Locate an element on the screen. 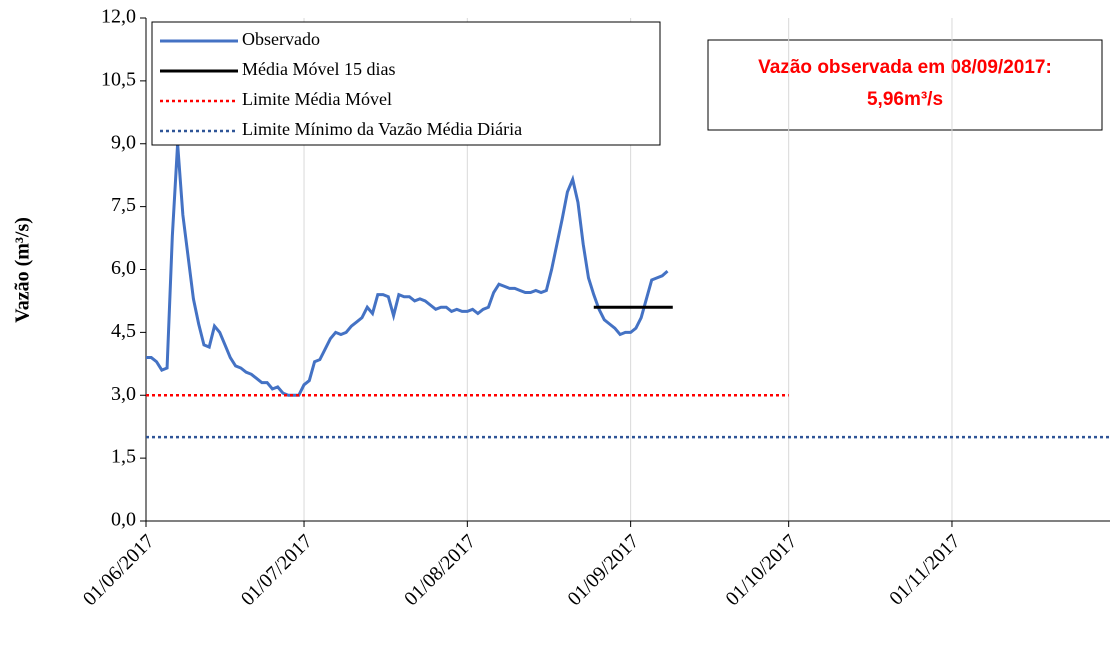 The height and width of the screenshot is (652, 1113). annotation-box is located at coordinates (905, 85).